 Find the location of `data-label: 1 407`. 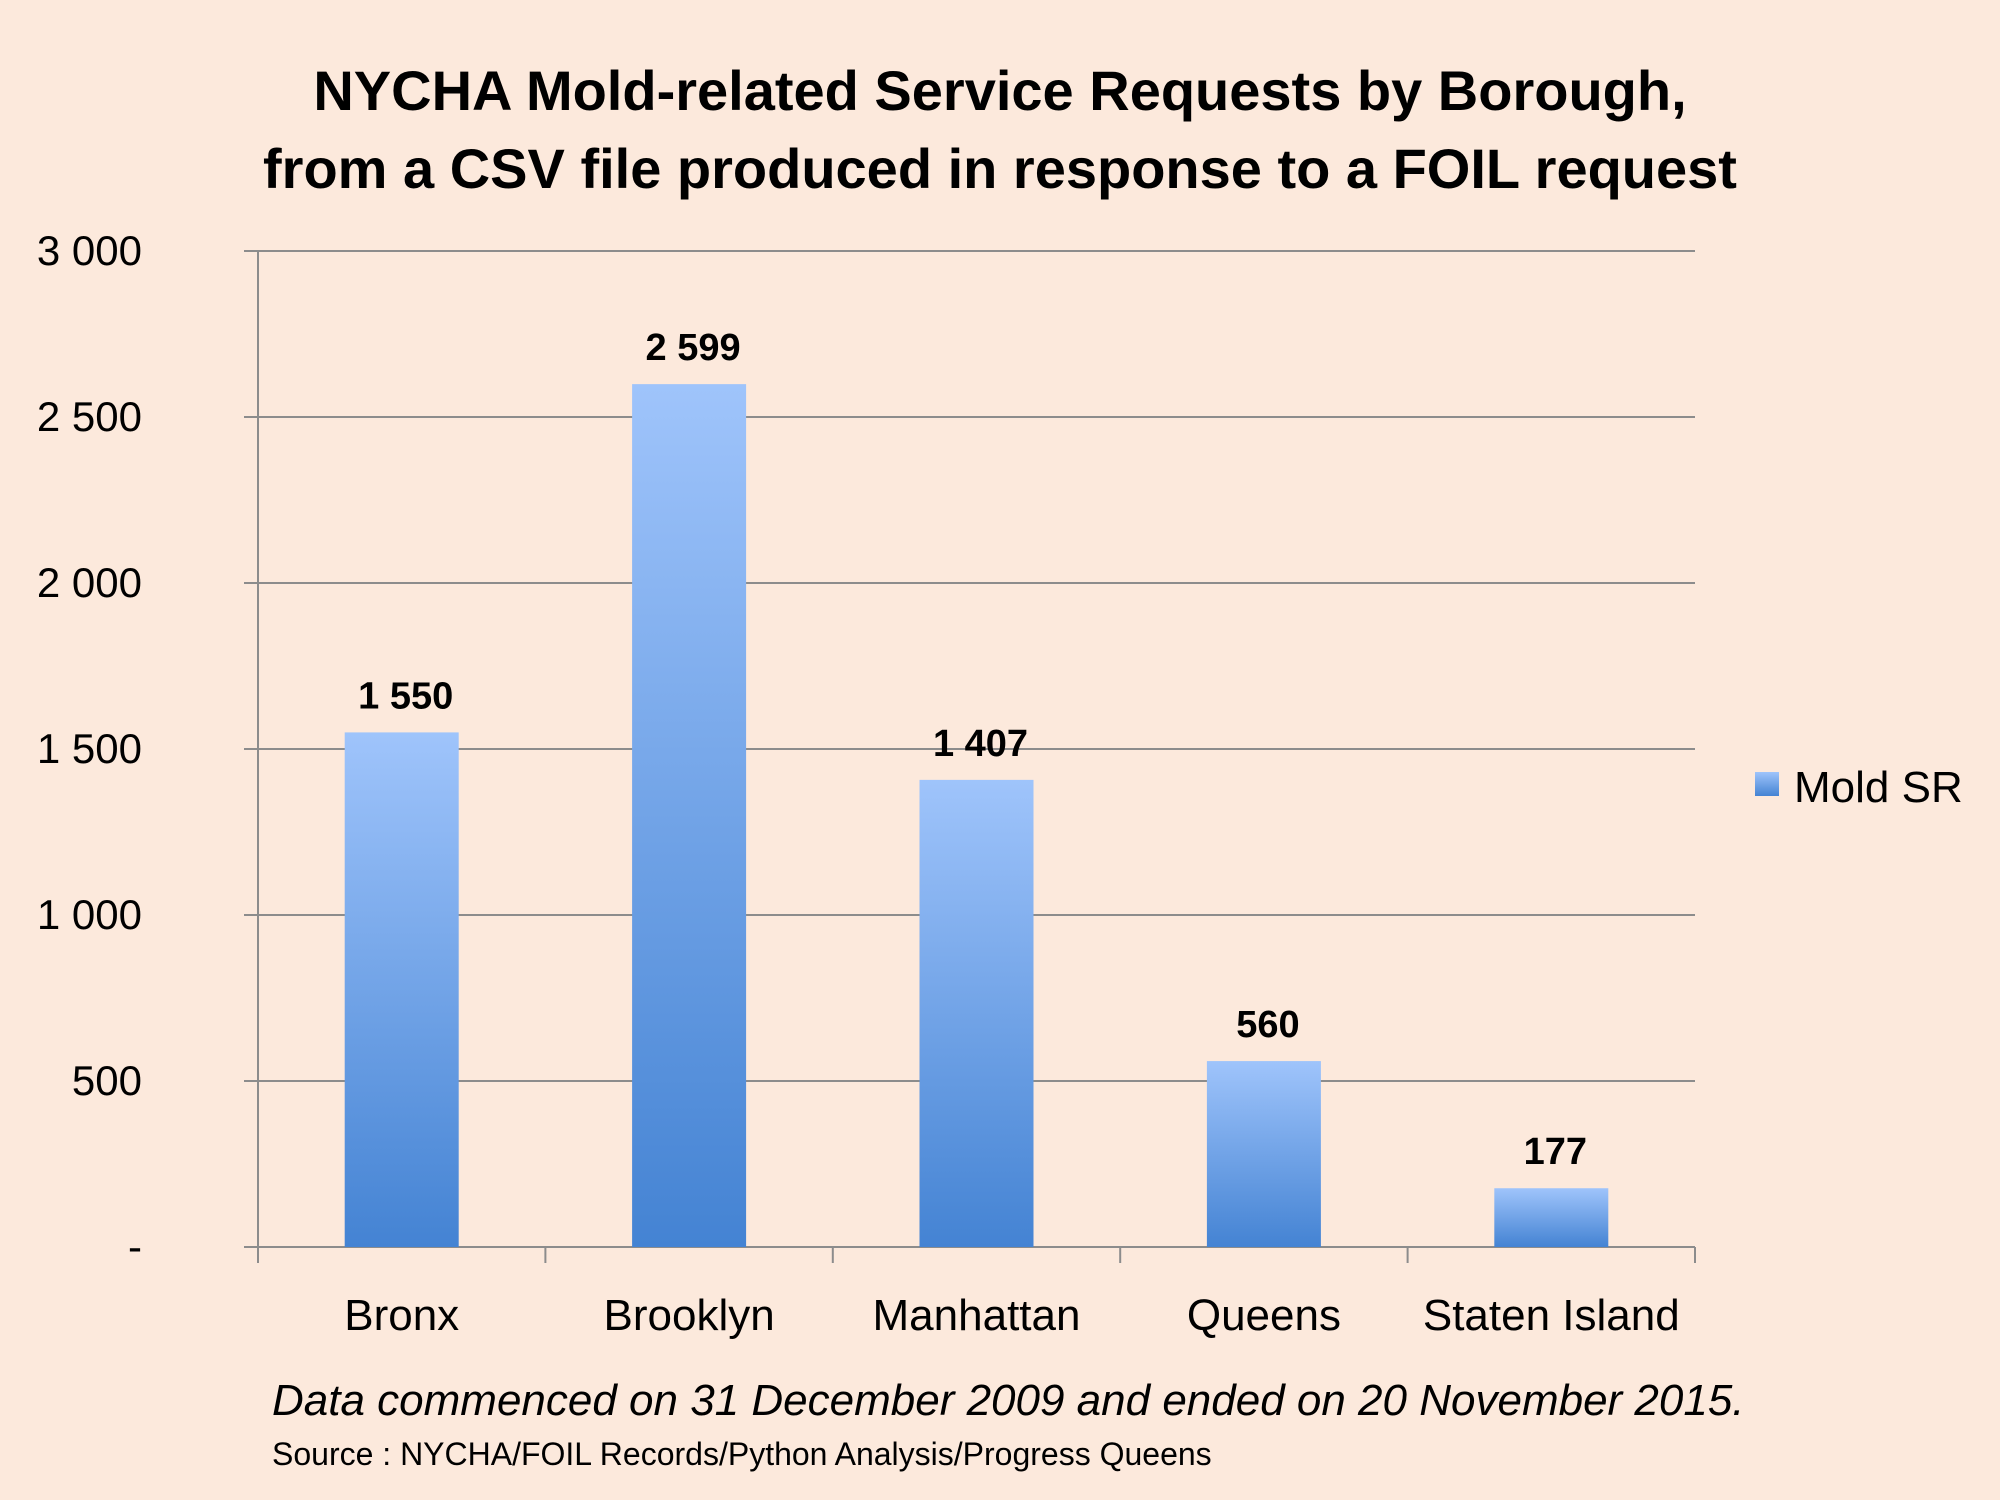

data-label: 1 407 is located at coordinates (980, 744).